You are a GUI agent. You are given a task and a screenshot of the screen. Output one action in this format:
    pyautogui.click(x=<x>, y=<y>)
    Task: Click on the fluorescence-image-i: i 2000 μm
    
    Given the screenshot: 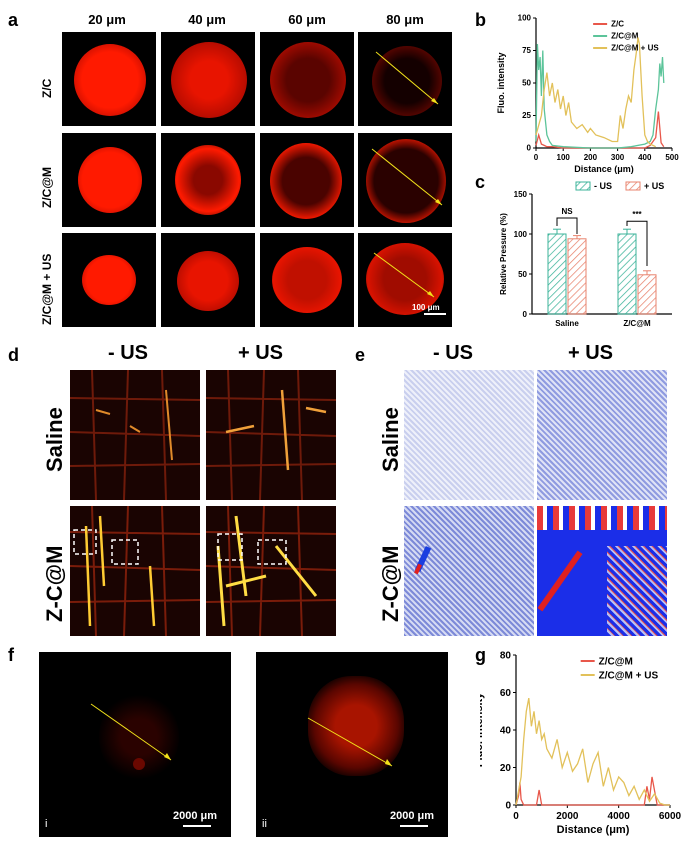 What is the action you would take?
    pyautogui.click(x=135, y=744)
    